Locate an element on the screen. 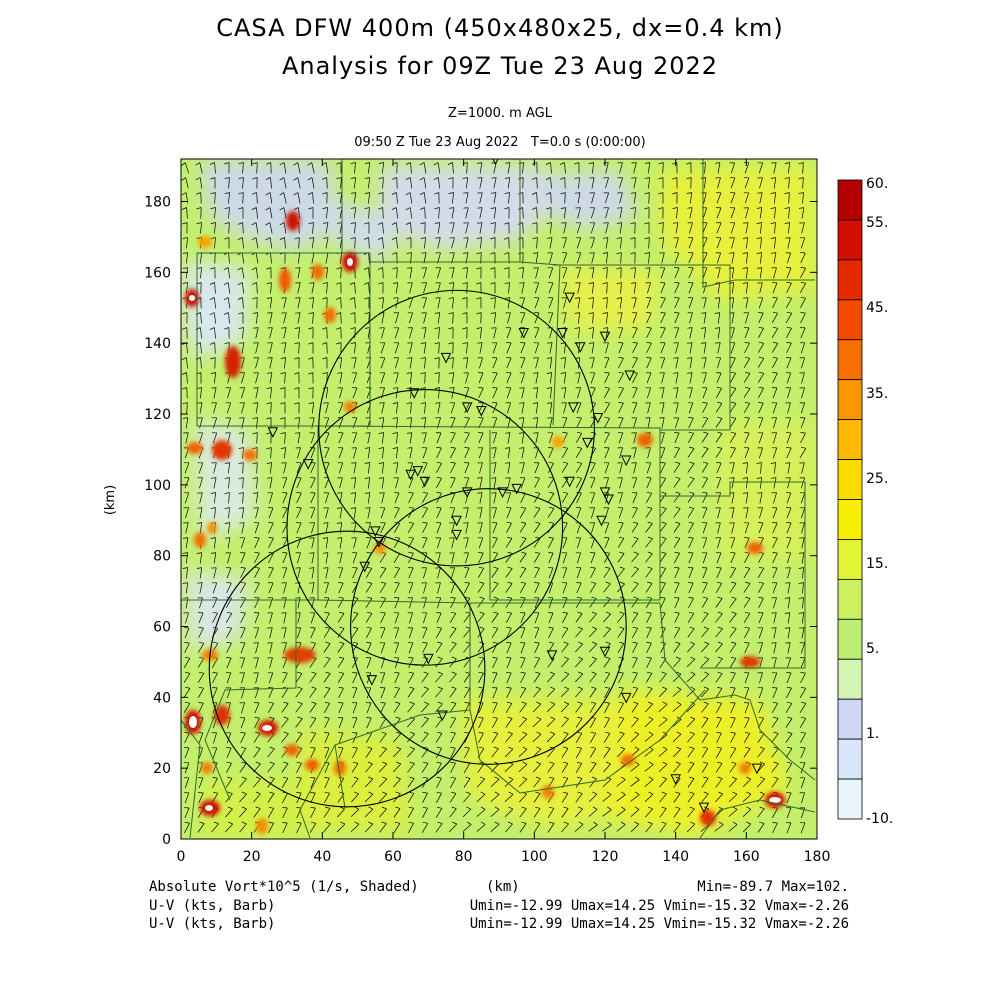  y-tick-label: 80 is located at coordinates (162, 557).